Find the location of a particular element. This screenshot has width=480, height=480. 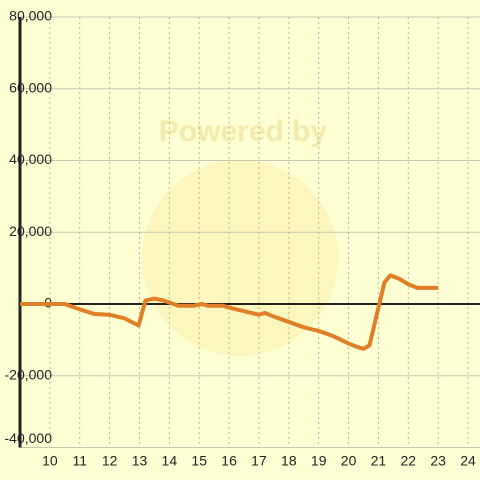

x-tick-label: 20 is located at coordinates (349, 461).